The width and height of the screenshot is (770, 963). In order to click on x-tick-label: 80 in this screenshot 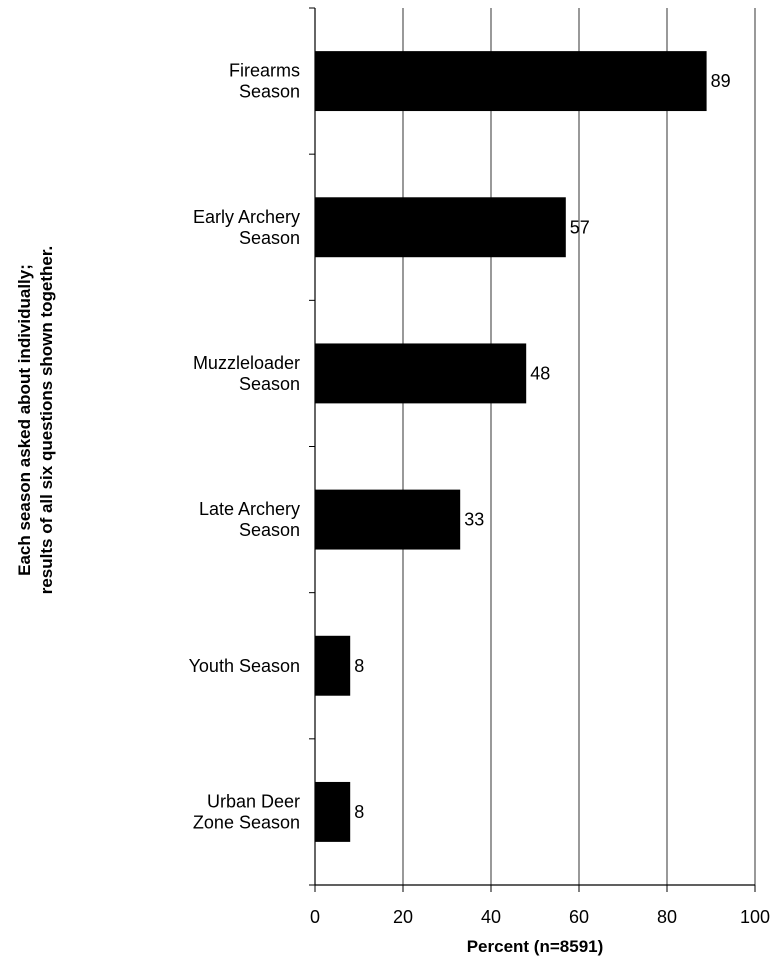, I will do `click(667, 917)`.